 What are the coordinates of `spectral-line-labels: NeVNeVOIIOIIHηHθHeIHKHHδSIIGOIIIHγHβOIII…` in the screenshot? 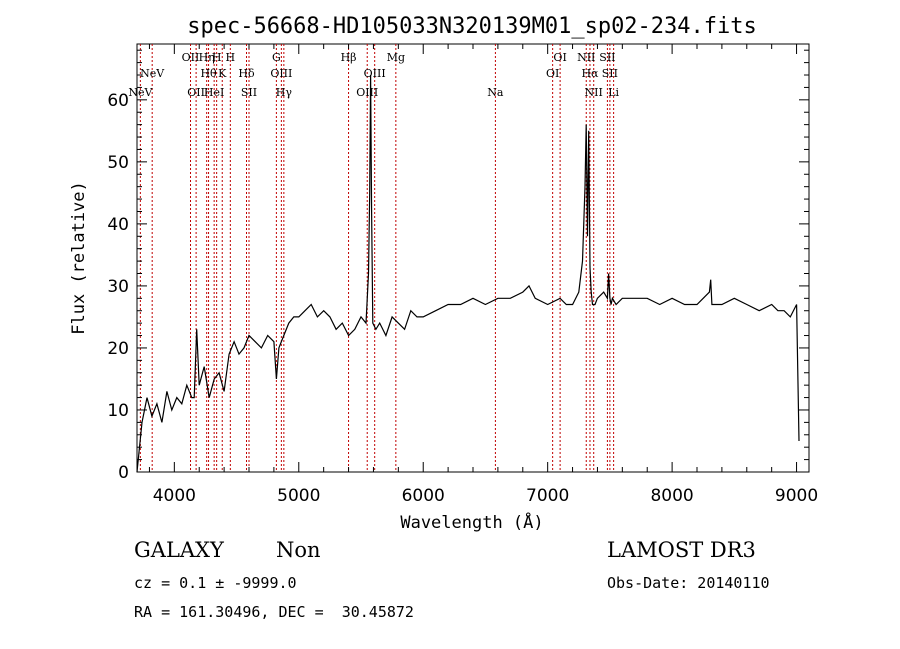 It's located at (373, 75).